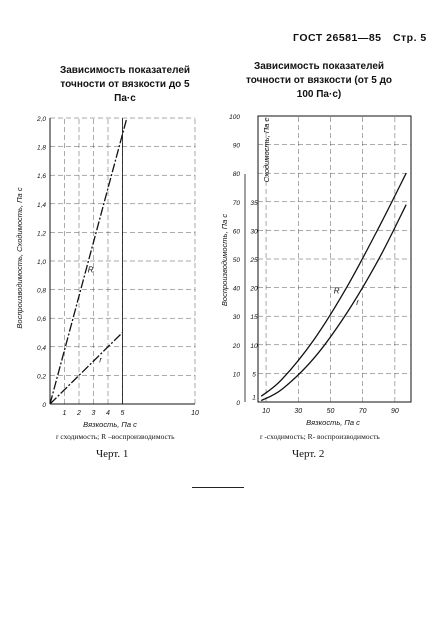 This screenshot has width=444, height=640. I want to click on chart2-series-label-R: R, so click(337, 290).